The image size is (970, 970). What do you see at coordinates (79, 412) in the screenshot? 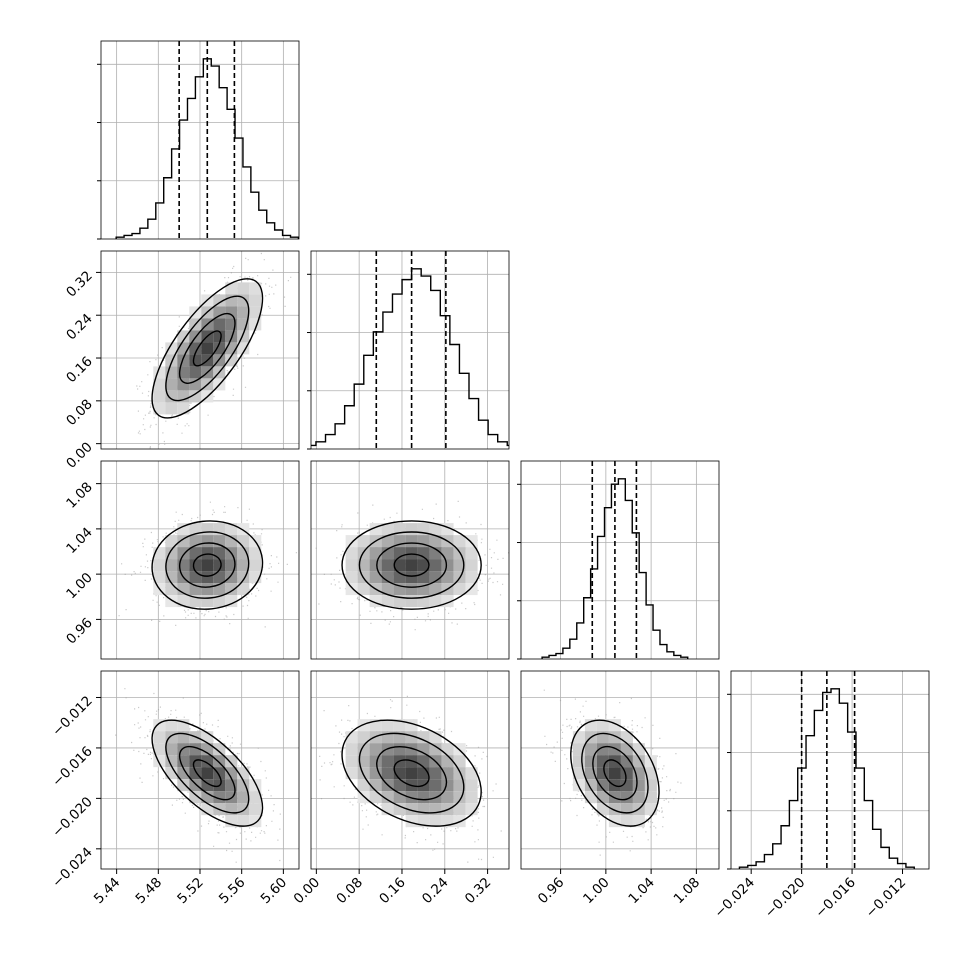
I see `y-tick-label: 0.08` at bounding box center [79, 412].